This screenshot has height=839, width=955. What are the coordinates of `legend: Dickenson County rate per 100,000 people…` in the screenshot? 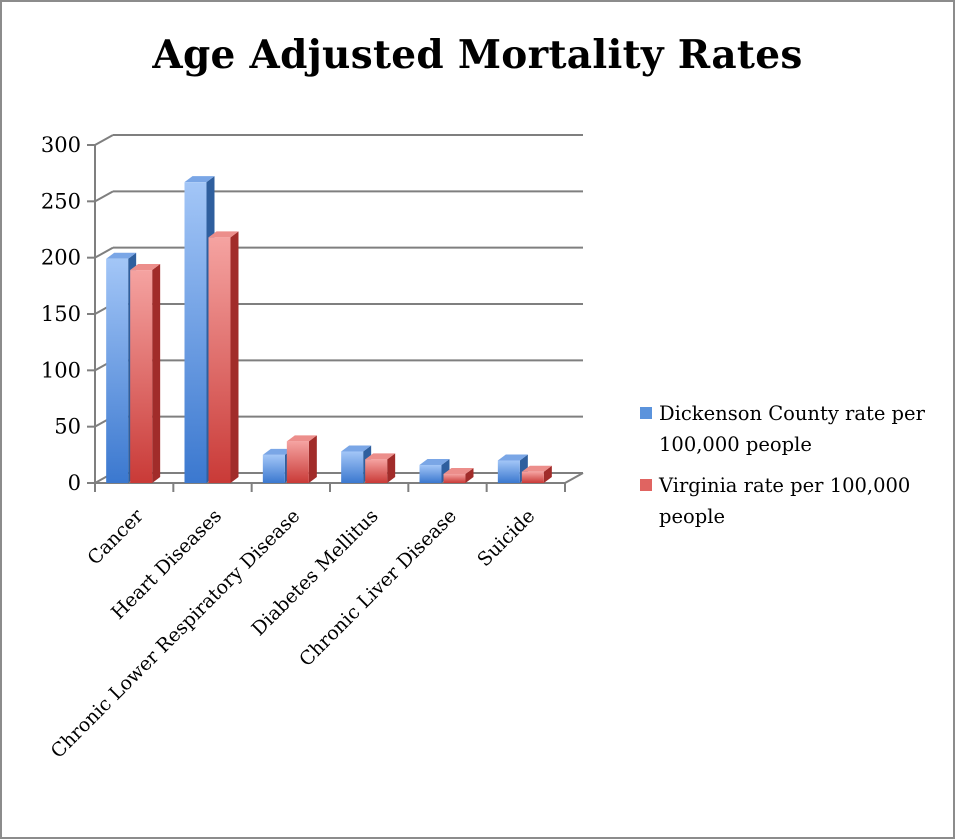 It's located at (795, 470).